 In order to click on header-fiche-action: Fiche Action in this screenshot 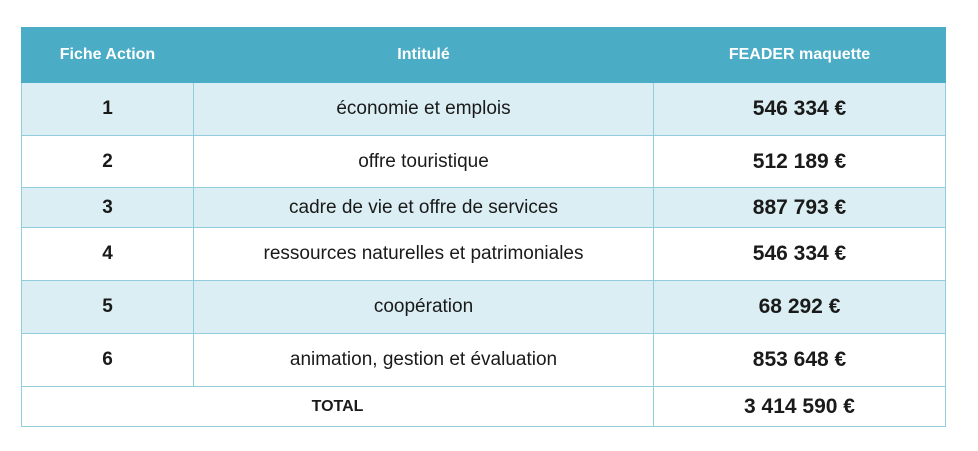, I will do `click(107, 55)`.